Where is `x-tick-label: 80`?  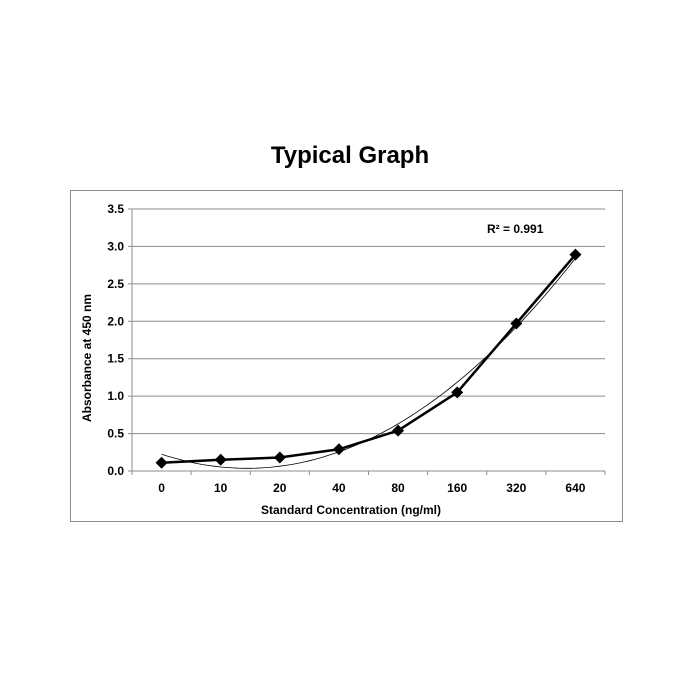 x-tick-label: 80 is located at coordinates (398, 488).